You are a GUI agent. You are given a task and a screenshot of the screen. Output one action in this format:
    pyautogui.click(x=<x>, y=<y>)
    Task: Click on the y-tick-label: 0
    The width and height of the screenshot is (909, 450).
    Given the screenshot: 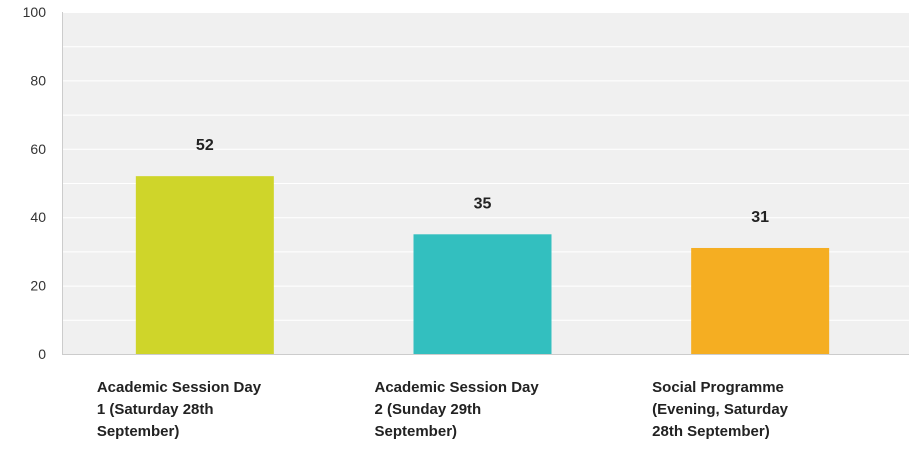 What is the action you would take?
    pyautogui.click(x=42, y=354)
    